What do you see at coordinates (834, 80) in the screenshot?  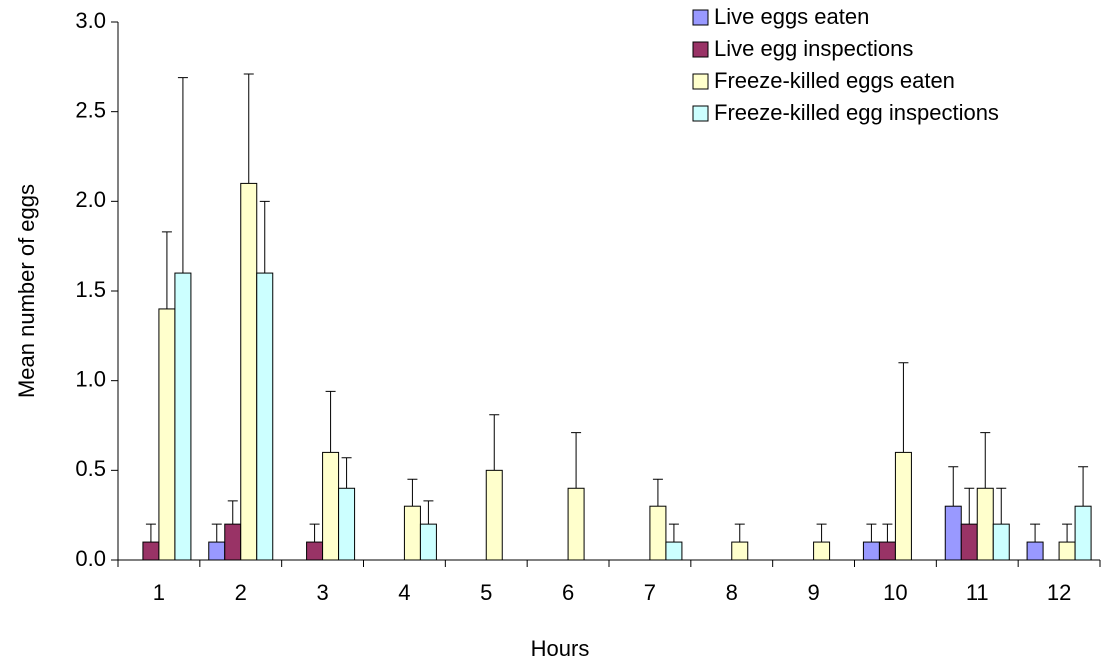 I see `legend-label: Freeze-killed eggs eaten` at bounding box center [834, 80].